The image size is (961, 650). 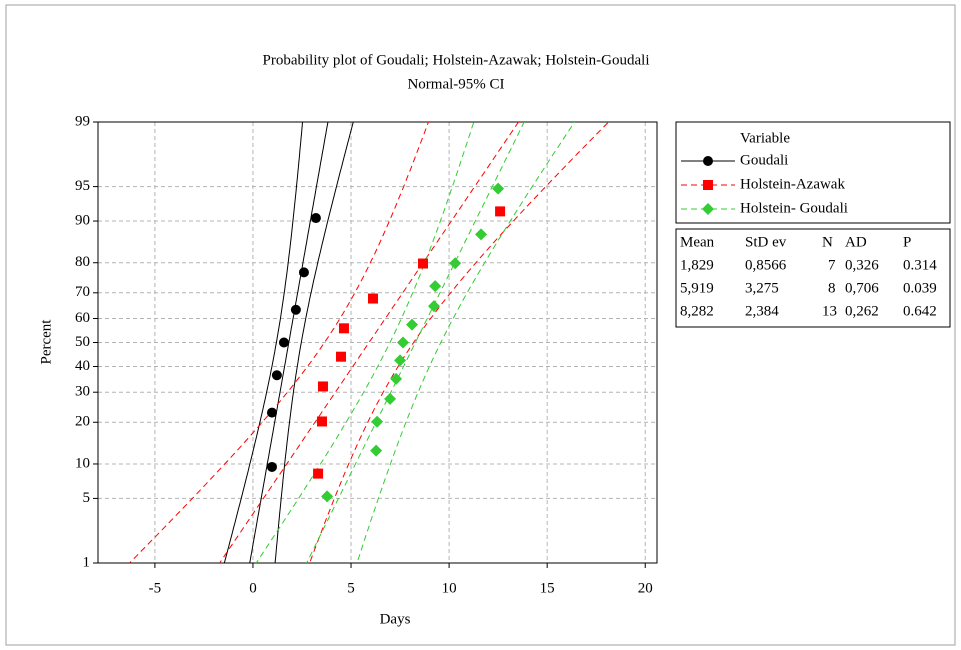 I want to click on stats-table-box, so click(x=813, y=278).